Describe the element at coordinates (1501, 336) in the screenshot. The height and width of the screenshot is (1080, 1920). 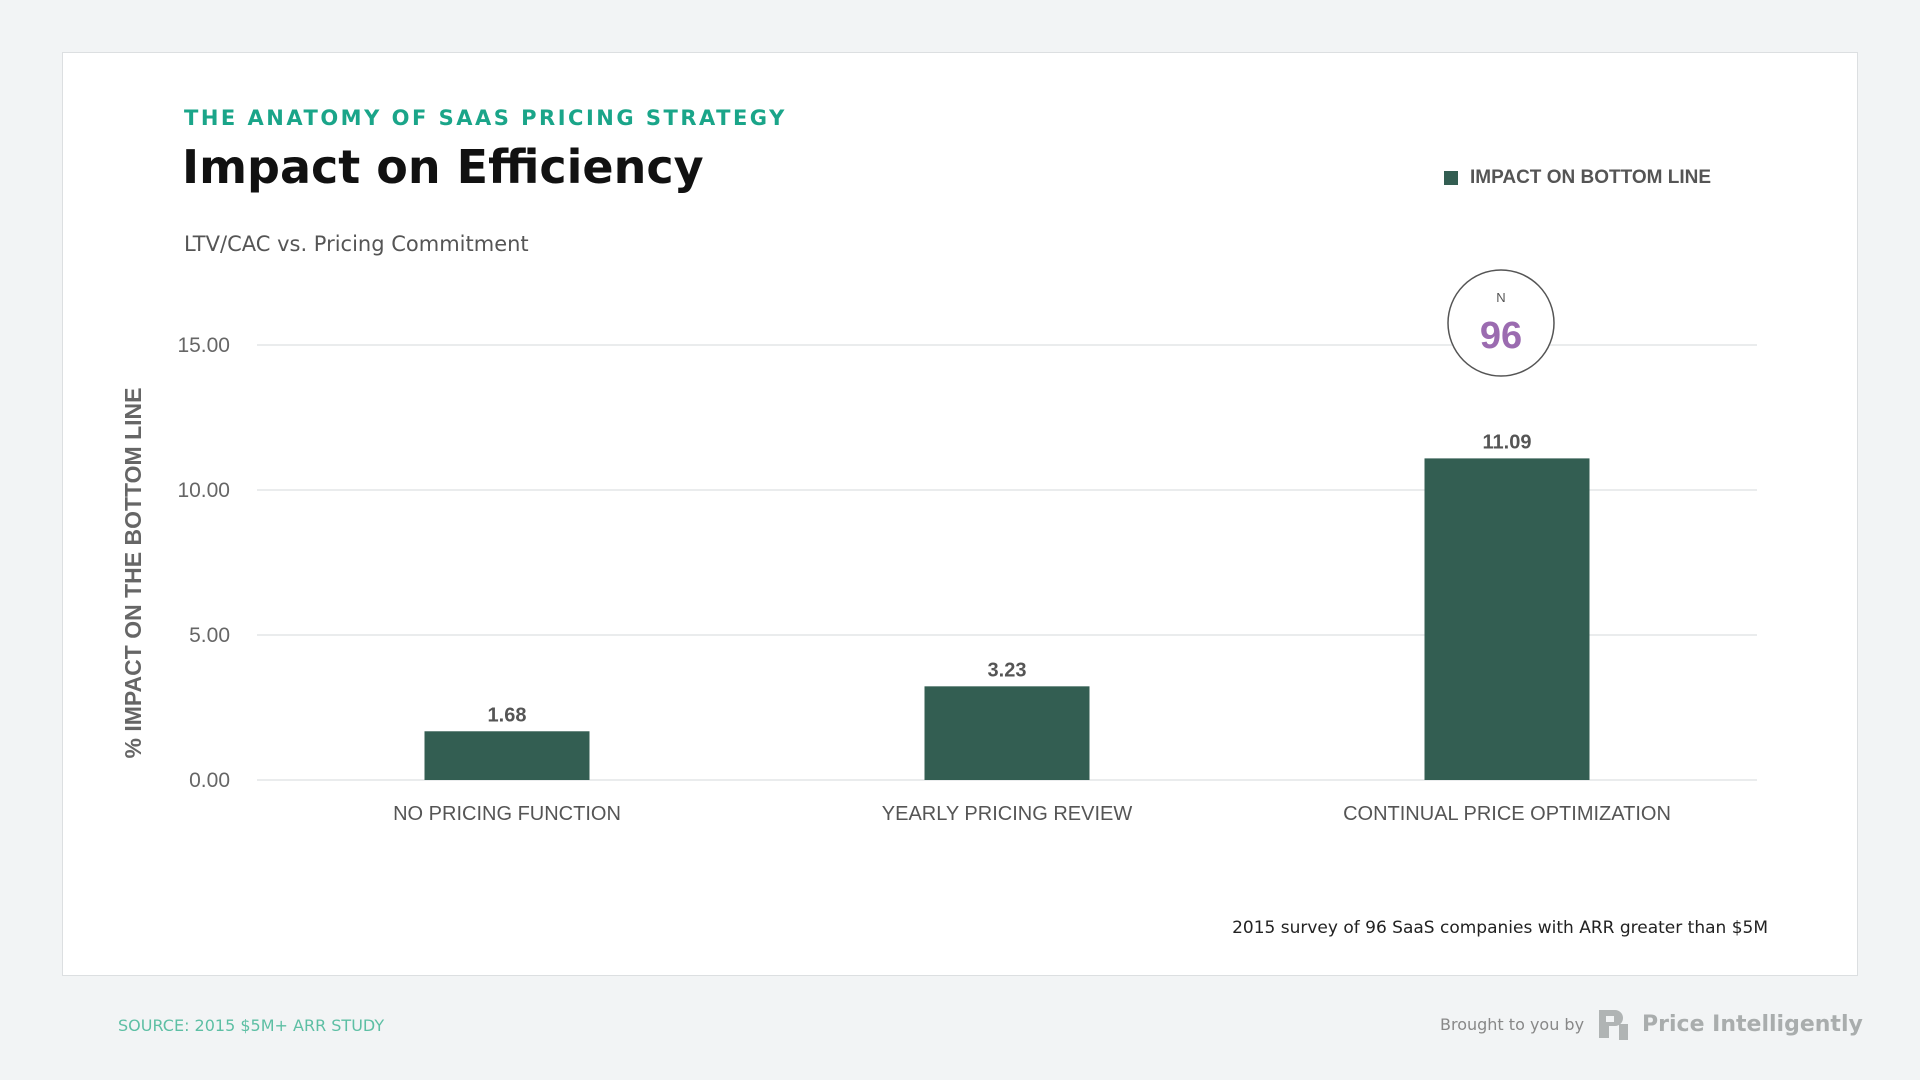
I see `n-badge-value: 96` at that location.